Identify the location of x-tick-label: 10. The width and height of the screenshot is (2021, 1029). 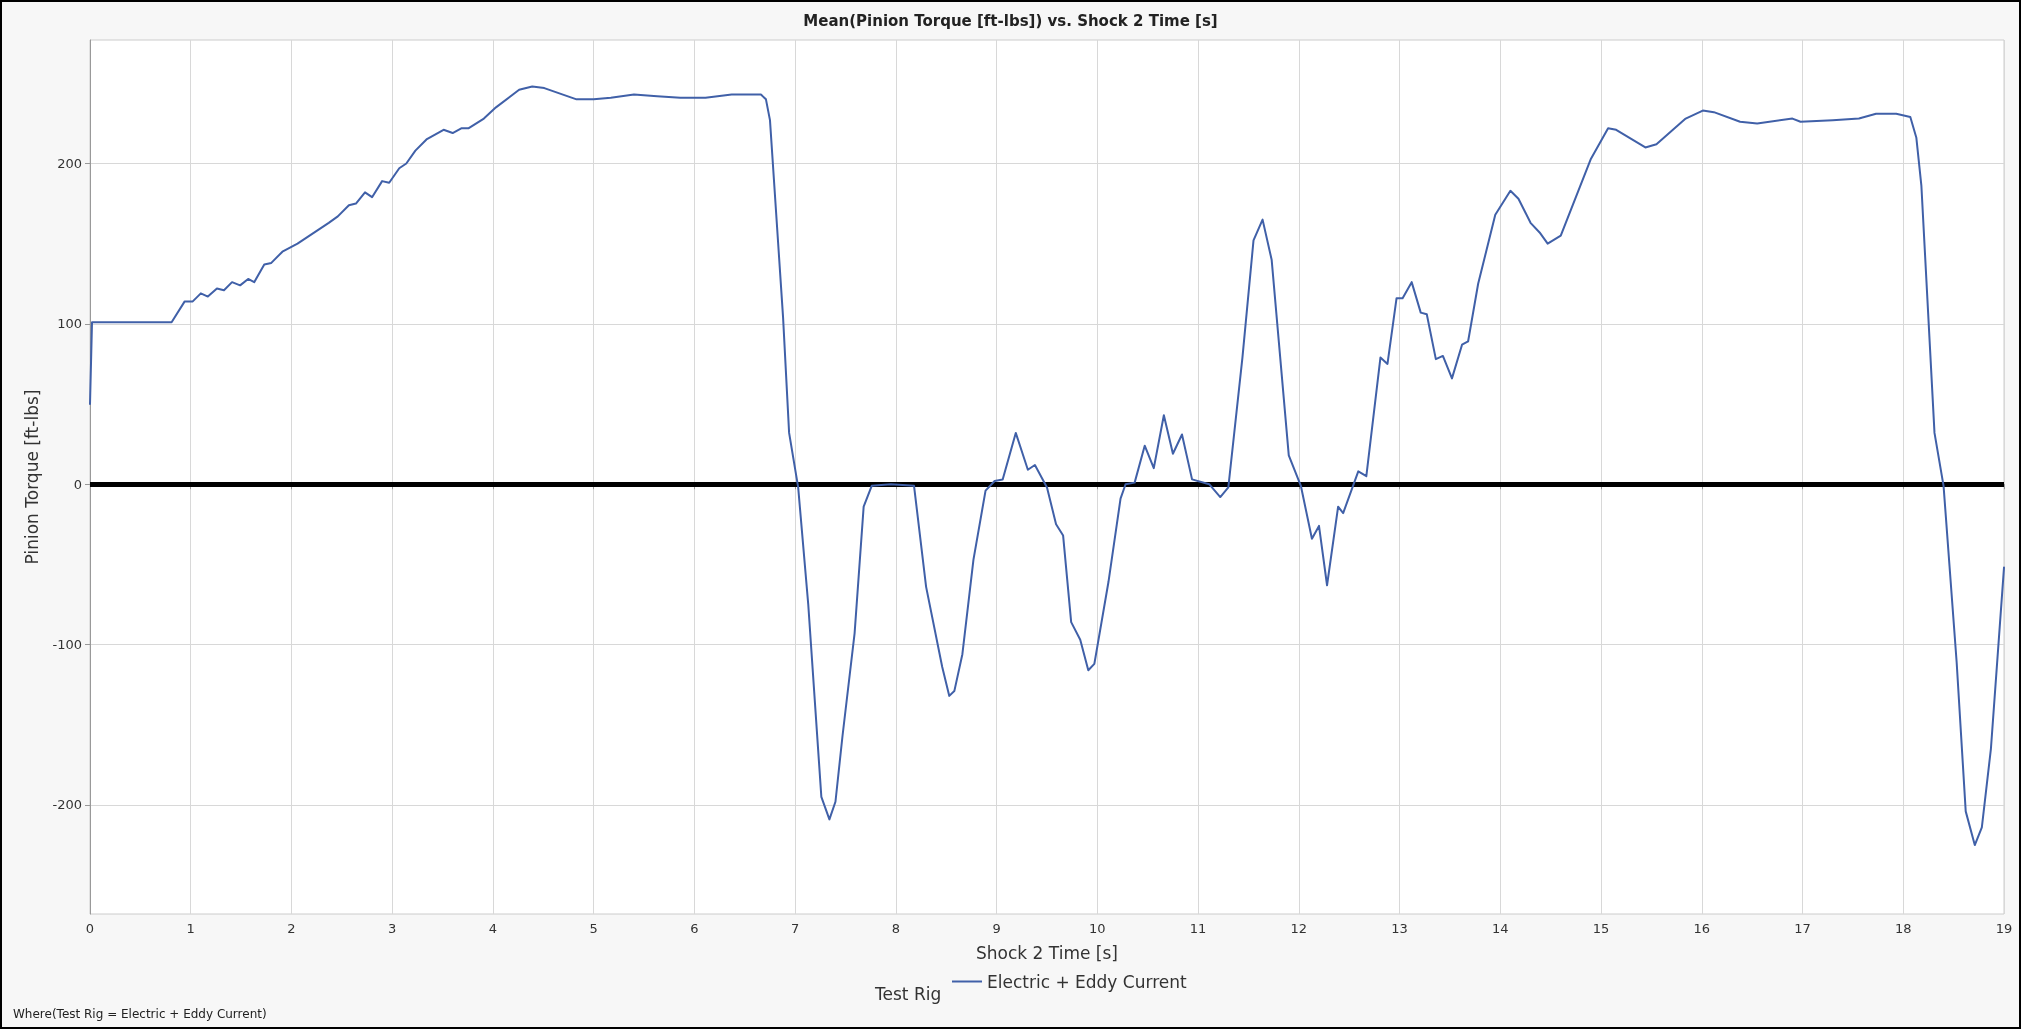
(1097, 928).